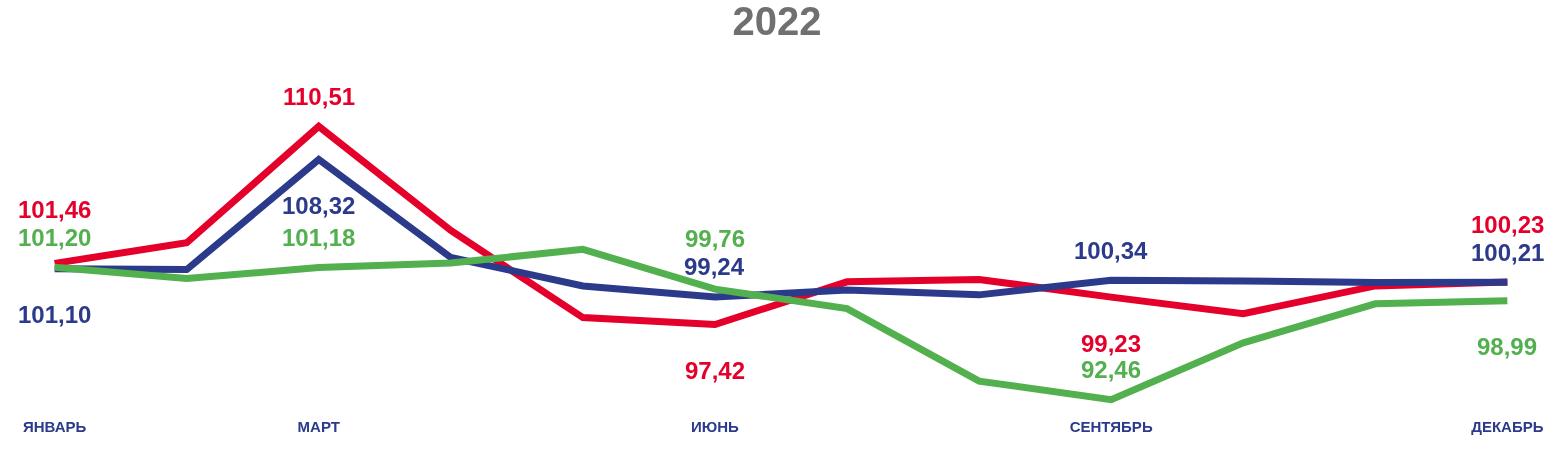  I want to click on data-label: 100,34, so click(1111, 250).